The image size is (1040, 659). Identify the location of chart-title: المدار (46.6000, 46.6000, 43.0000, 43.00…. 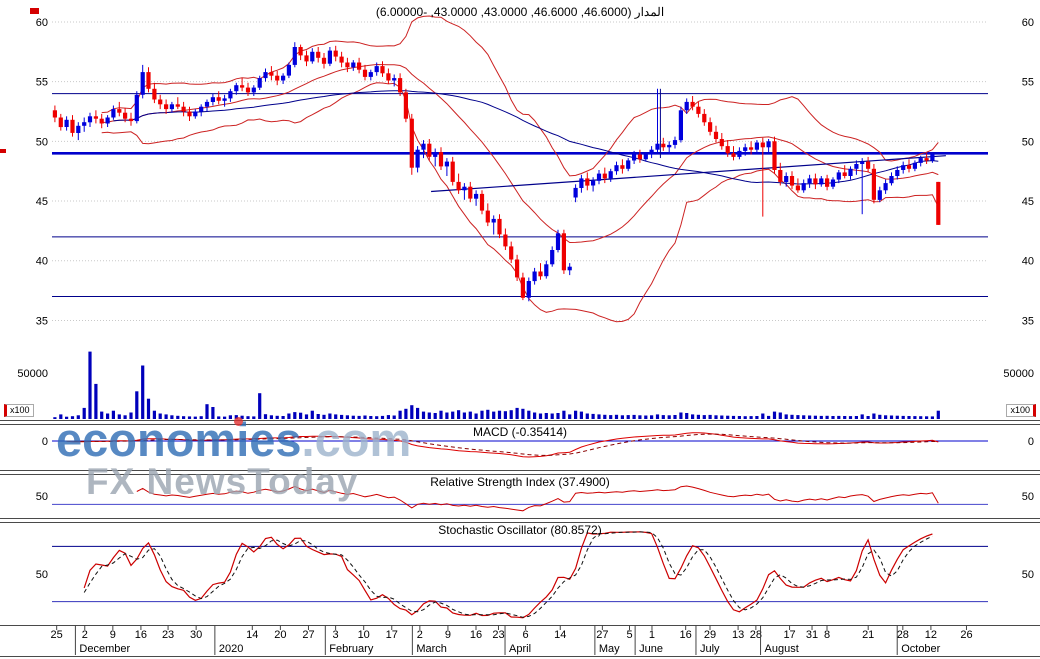
(520, 12).